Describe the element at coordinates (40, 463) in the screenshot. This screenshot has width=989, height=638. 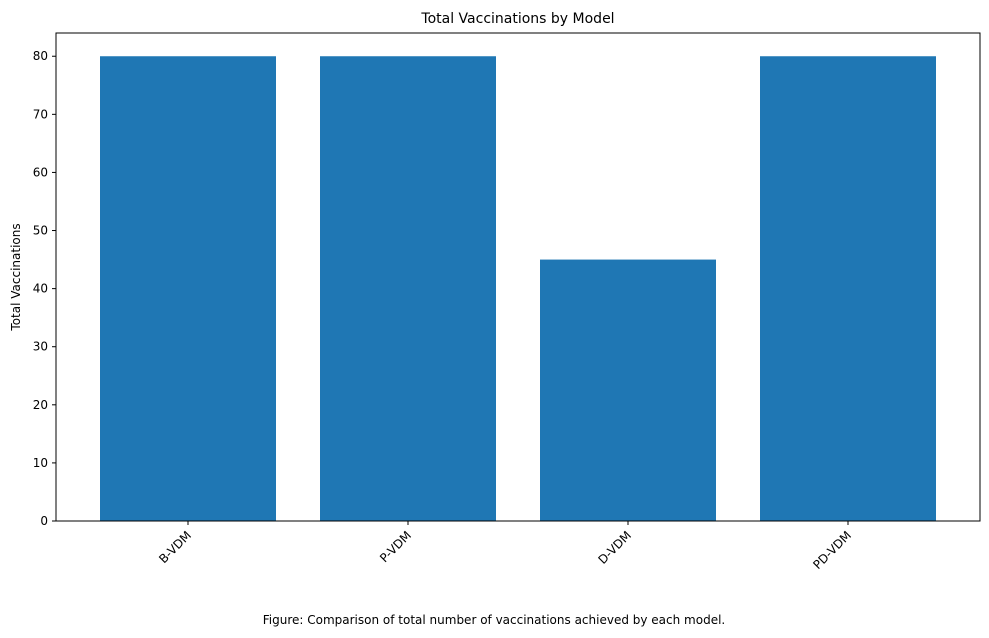
I see `y-tick-label: 10` at that location.